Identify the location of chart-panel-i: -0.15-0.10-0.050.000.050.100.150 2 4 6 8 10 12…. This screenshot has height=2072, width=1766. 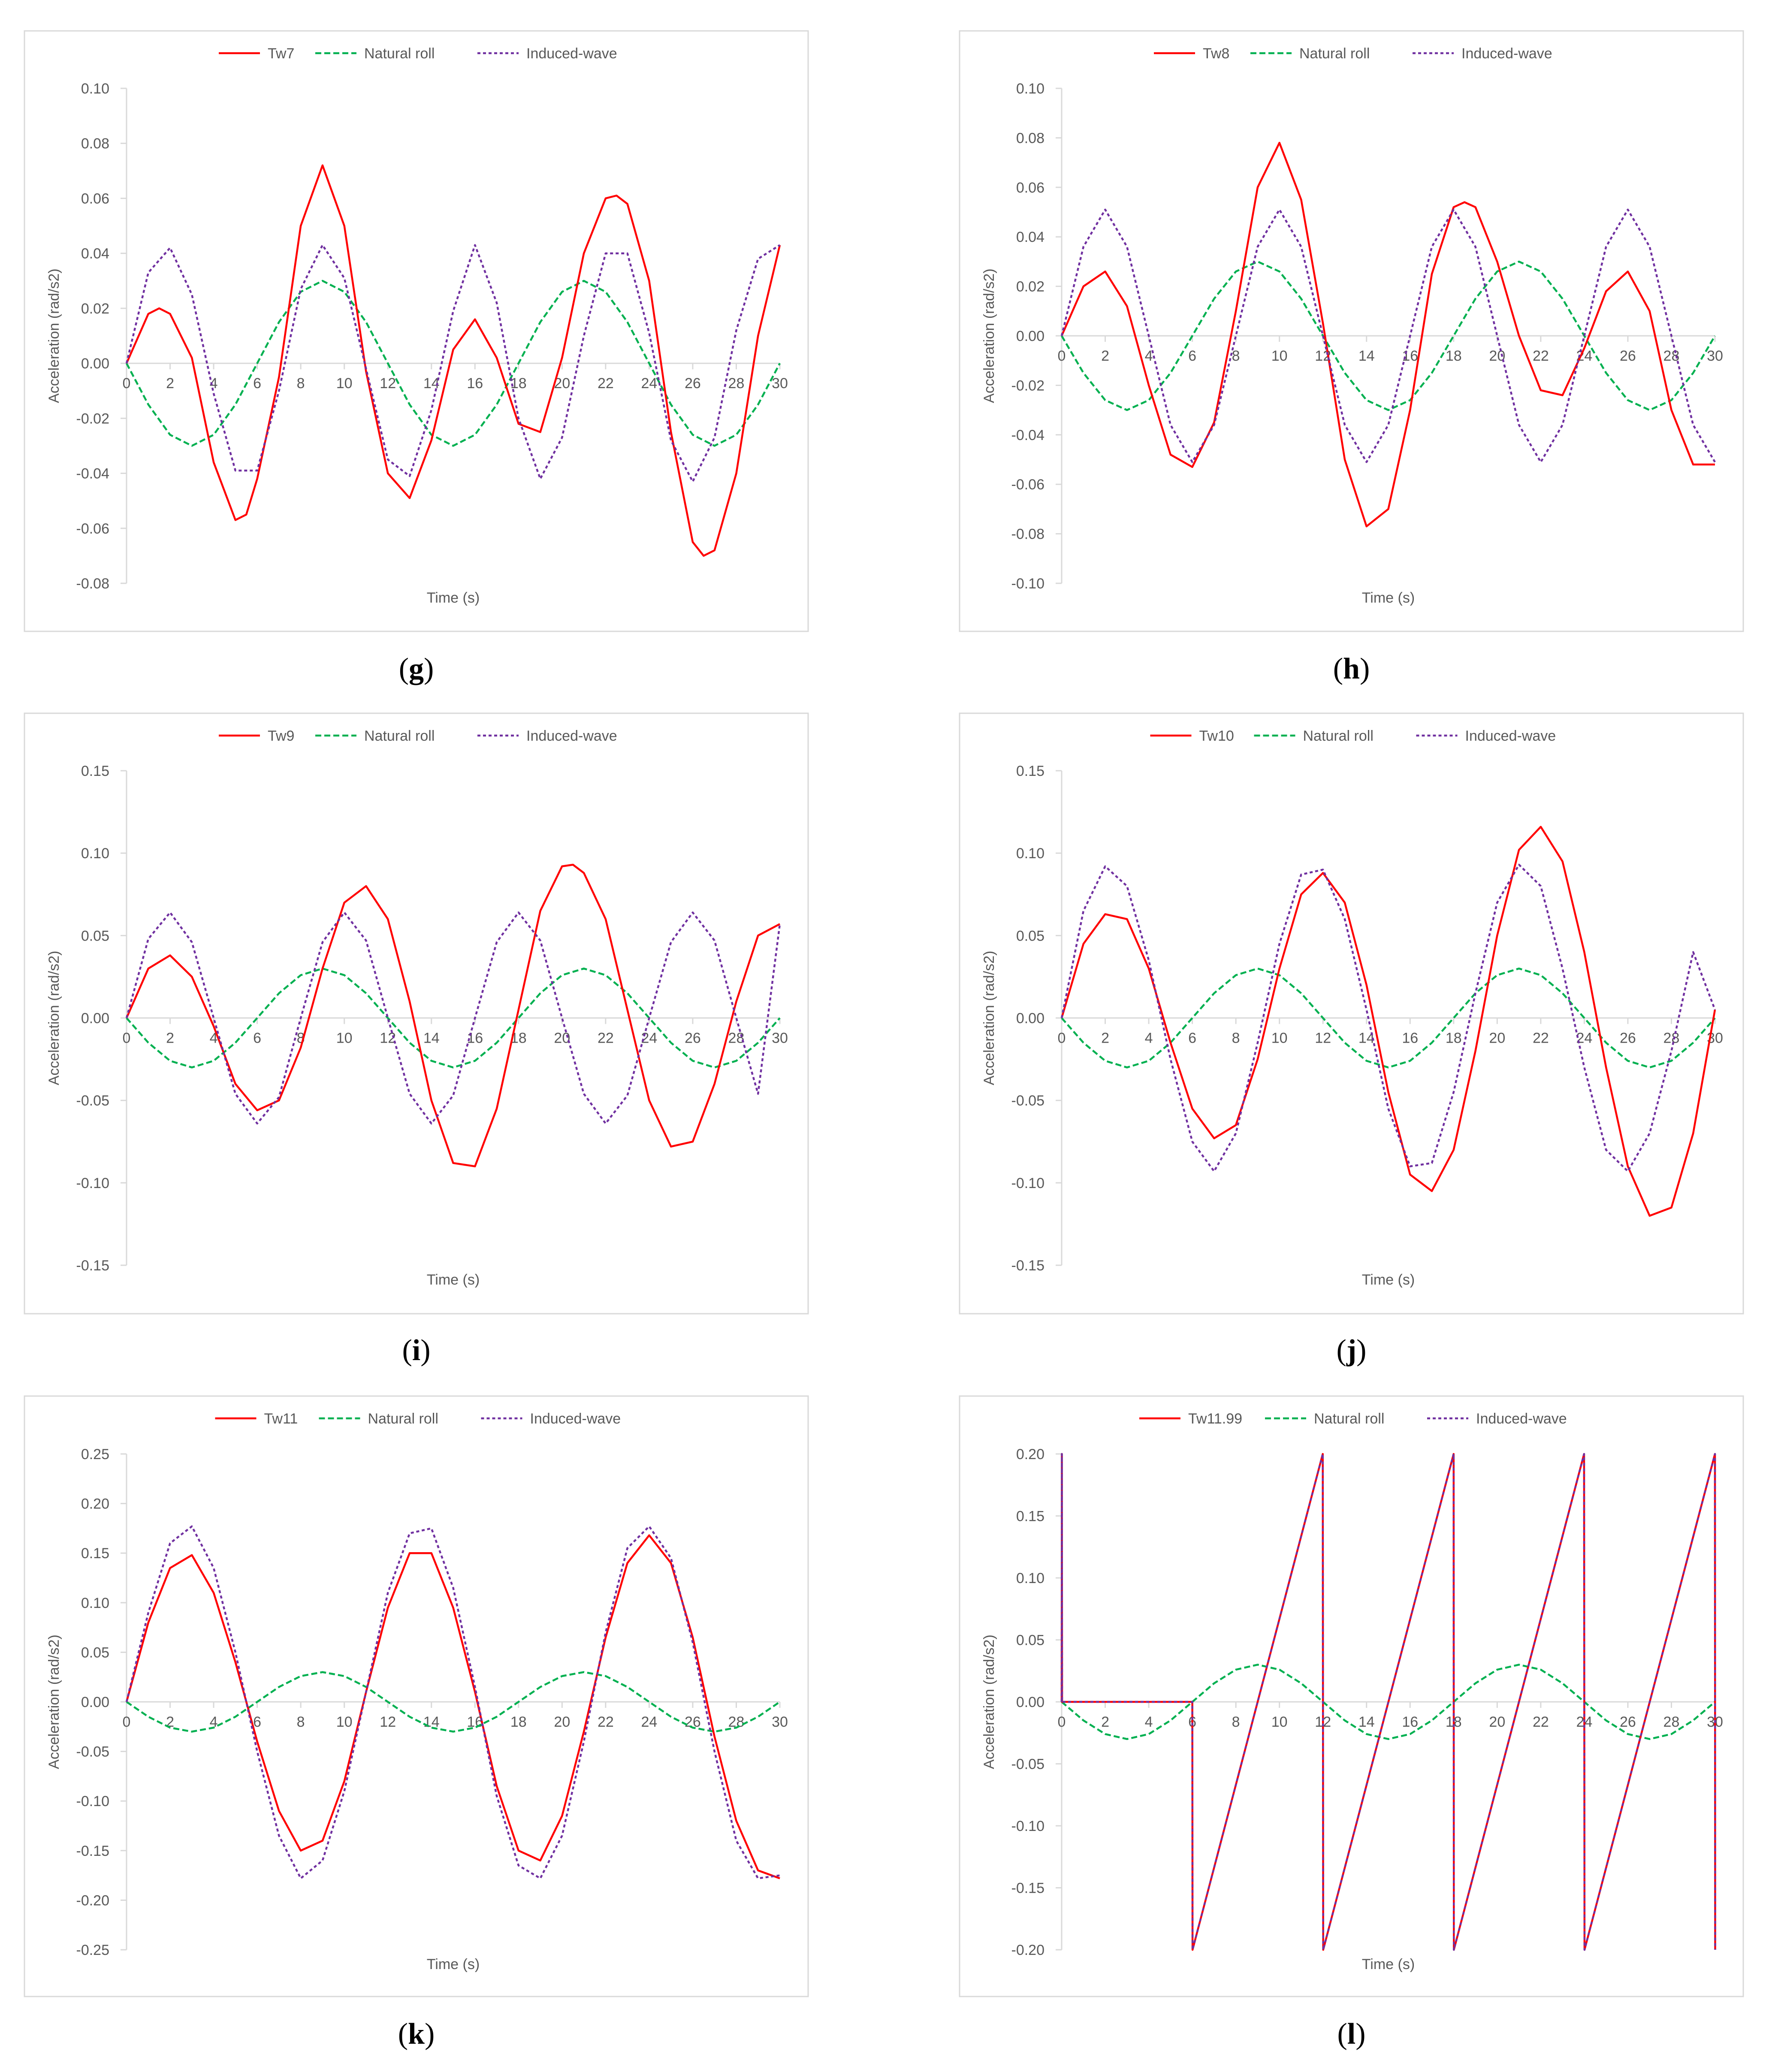
(416, 1014).